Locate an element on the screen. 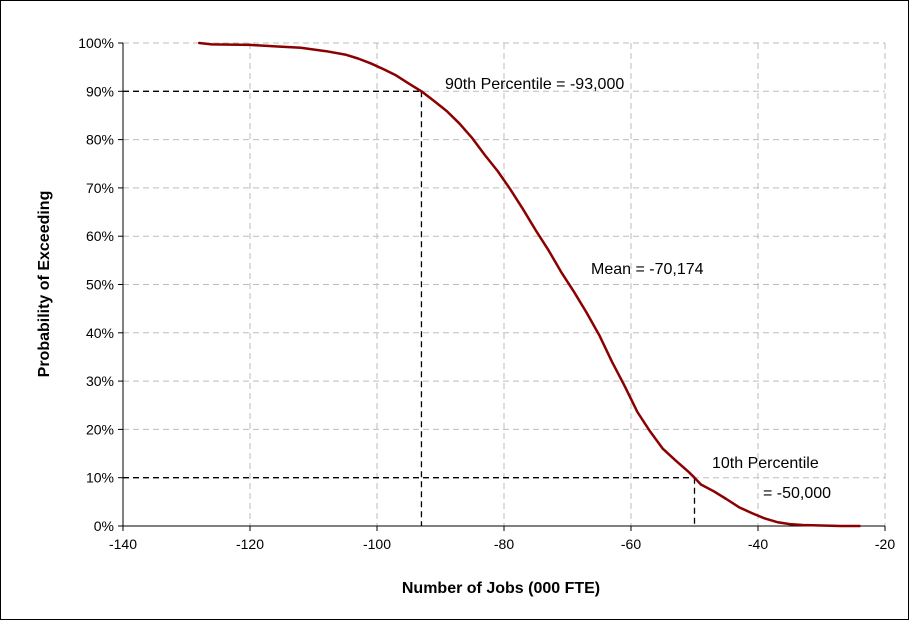 This screenshot has width=909, height=620. x-tick-label: -100 is located at coordinates (377, 544).